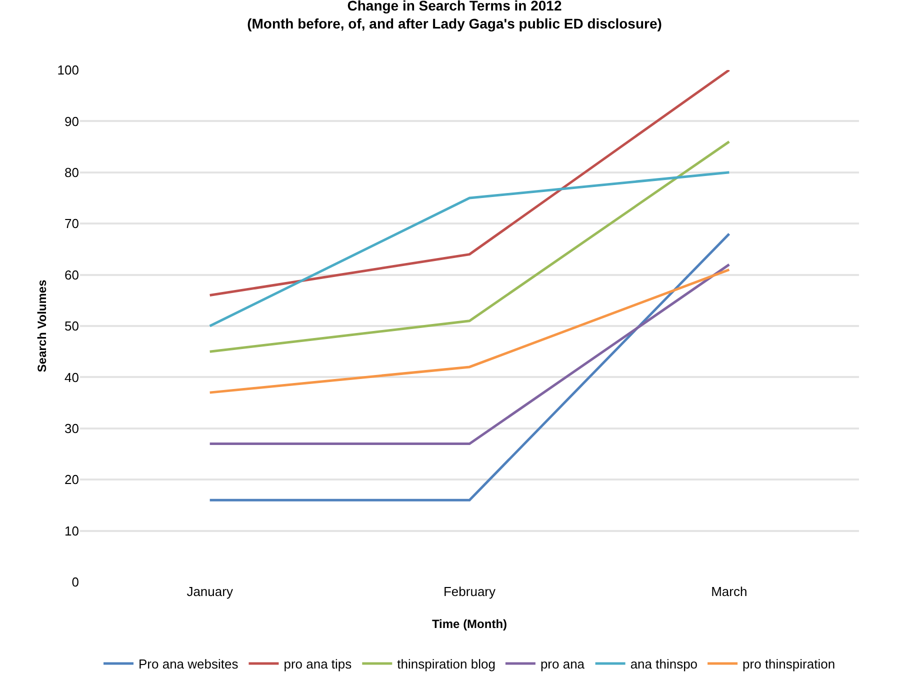  I want to click on x-tick-label: March, so click(729, 591).